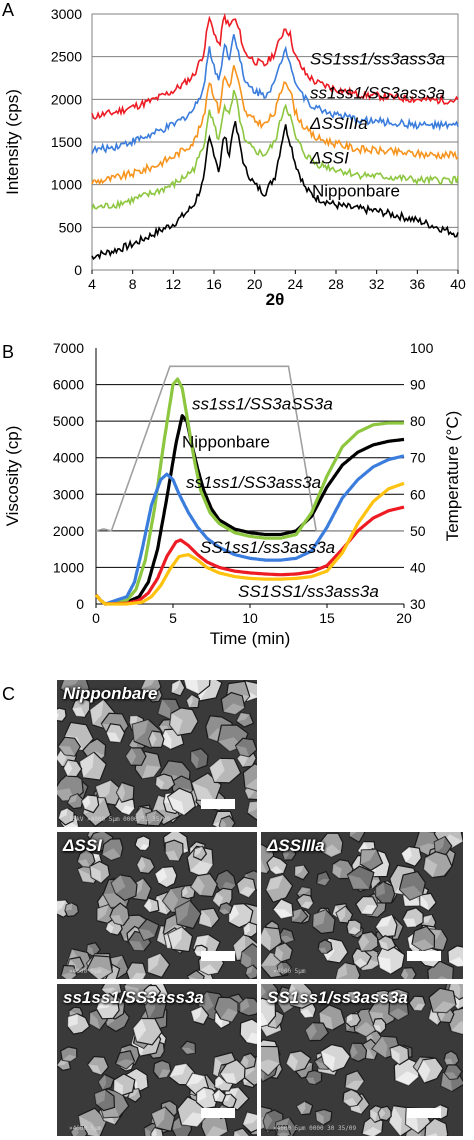 The height and width of the screenshot is (1140, 474). I want to click on series-annotation: ss1ss1/SS3aSS3a, so click(262, 404).